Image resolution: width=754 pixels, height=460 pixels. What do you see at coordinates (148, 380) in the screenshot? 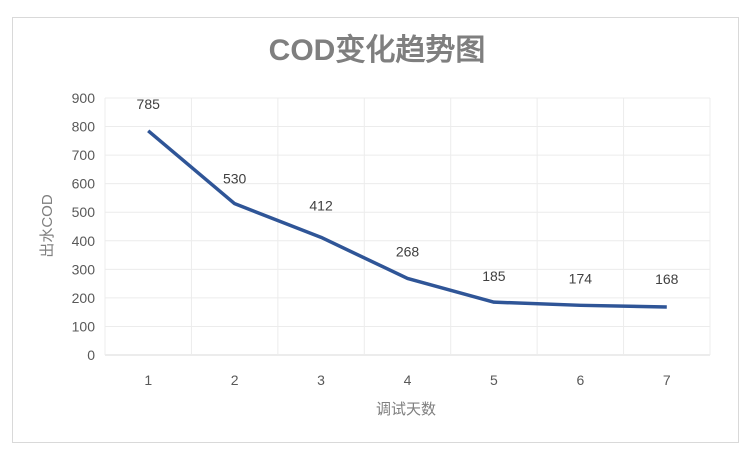
I see `x-tick-label: 1` at bounding box center [148, 380].